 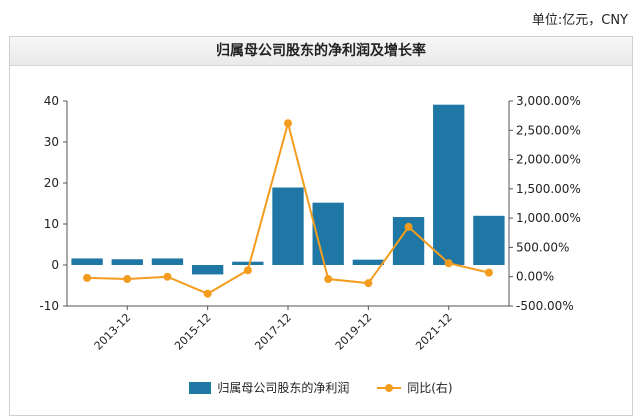 I want to click on x-tick-label: 2019-12, so click(x=354, y=332).